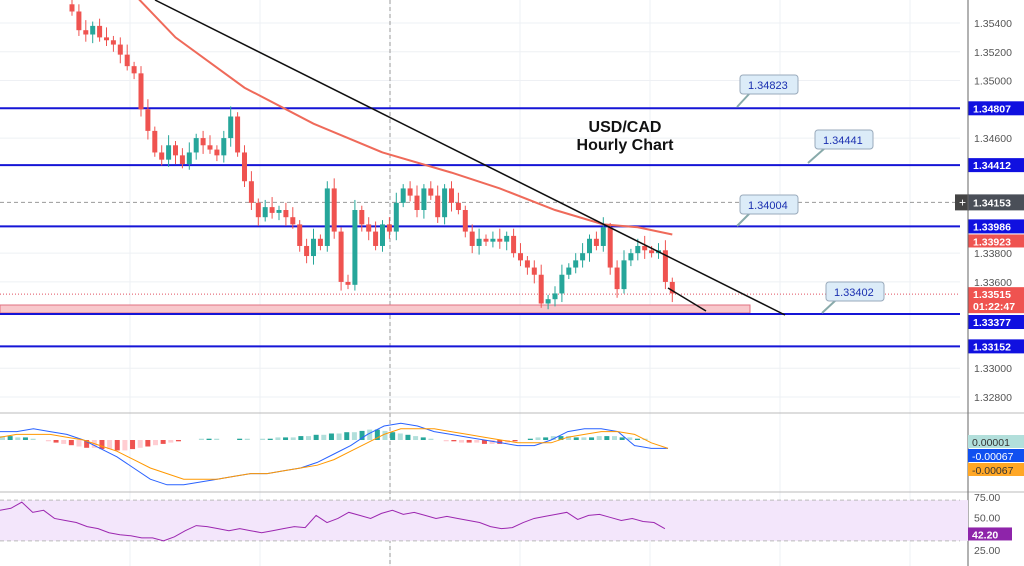 The width and height of the screenshot is (1024, 566). Describe the element at coordinates (992, 242) in the screenshot. I see `ma-value-label: 1.33923` at that location.